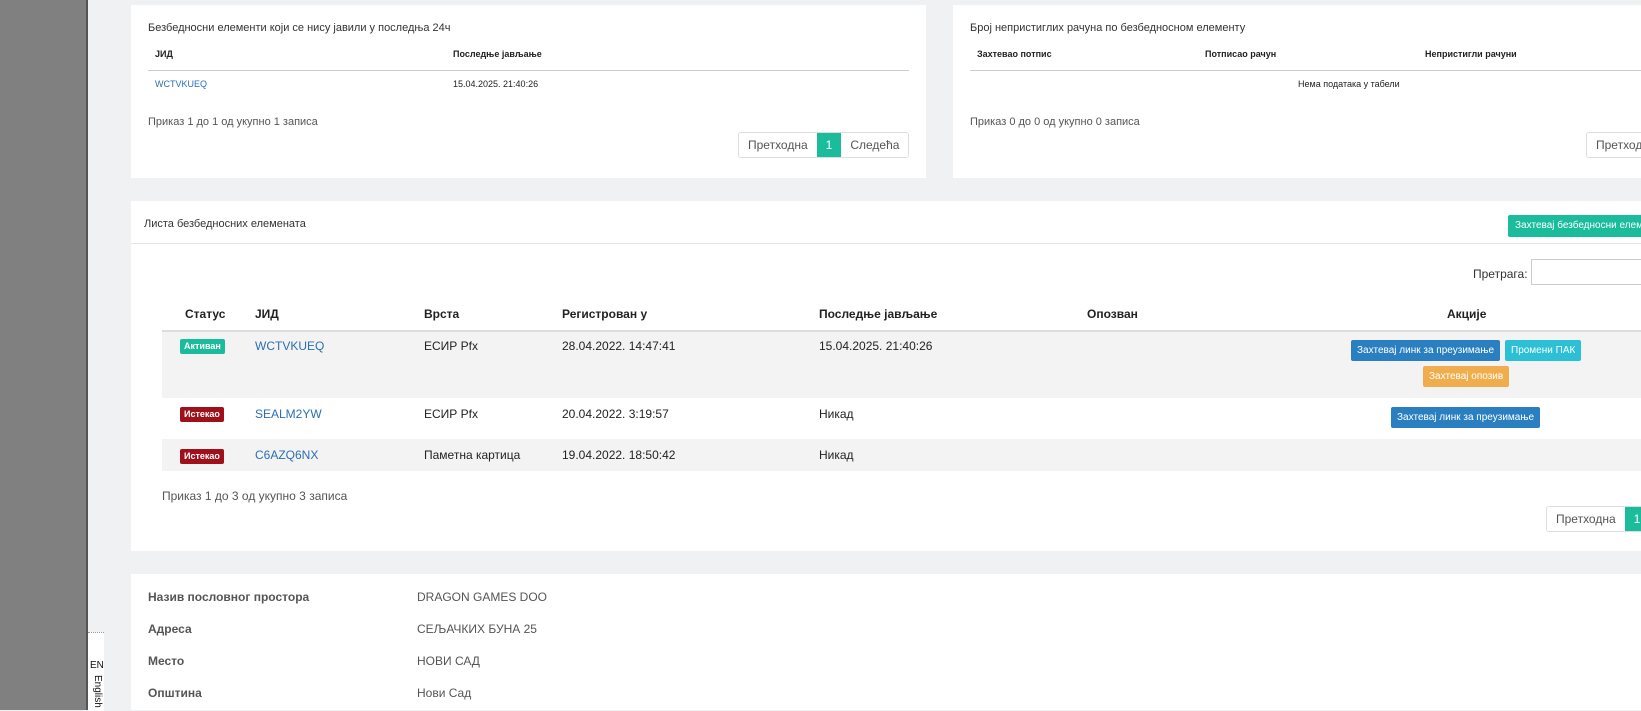 The image size is (1641, 711). I want to click on table-row, so click(901, 455).